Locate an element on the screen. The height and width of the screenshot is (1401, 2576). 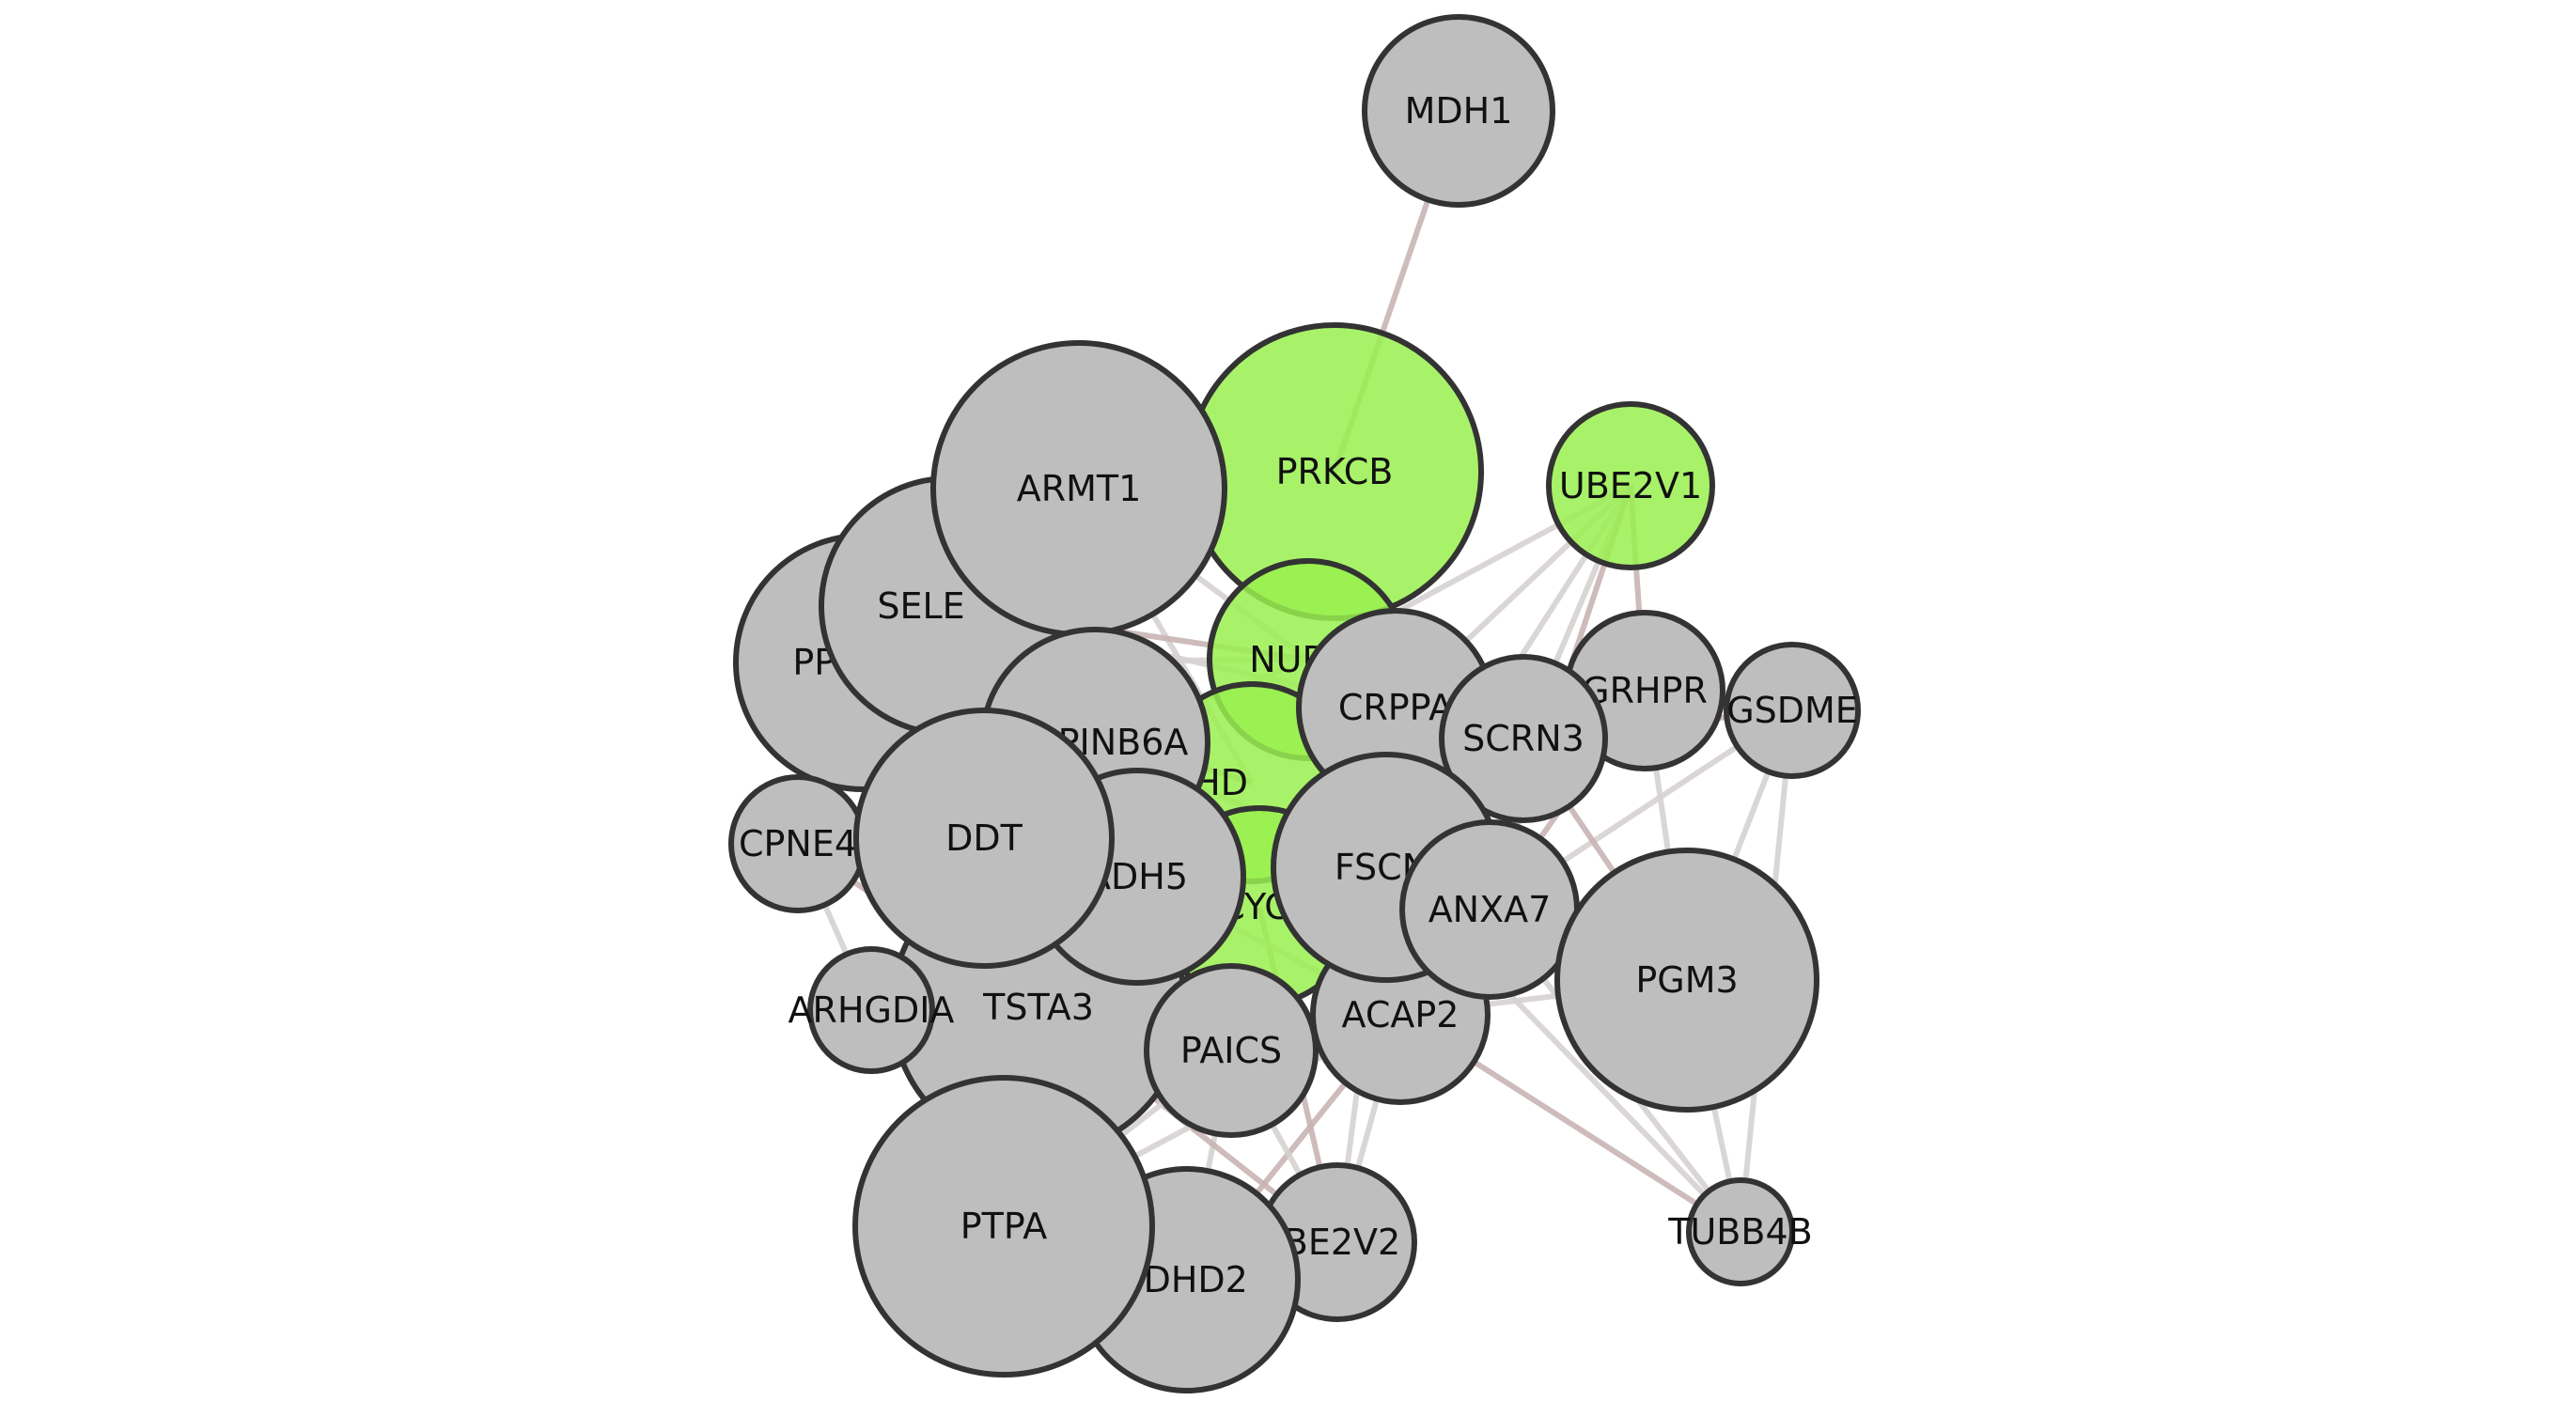
node-gsdme: GSDME is located at coordinates (1792, 710).